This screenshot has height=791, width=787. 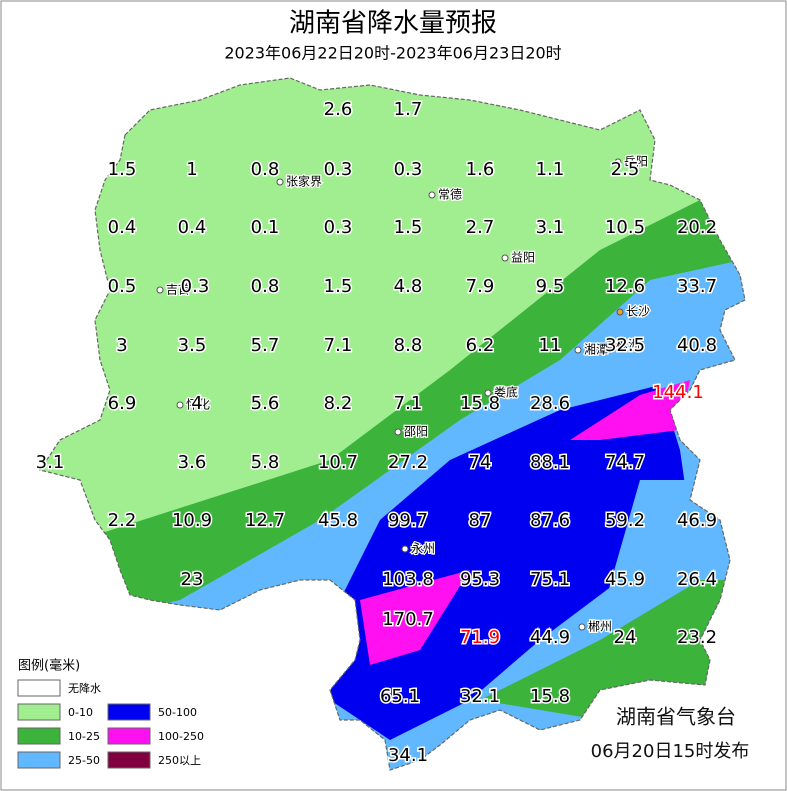 What do you see at coordinates (550, 462) in the screenshot?
I see `rain-value: 88.1` at bounding box center [550, 462].